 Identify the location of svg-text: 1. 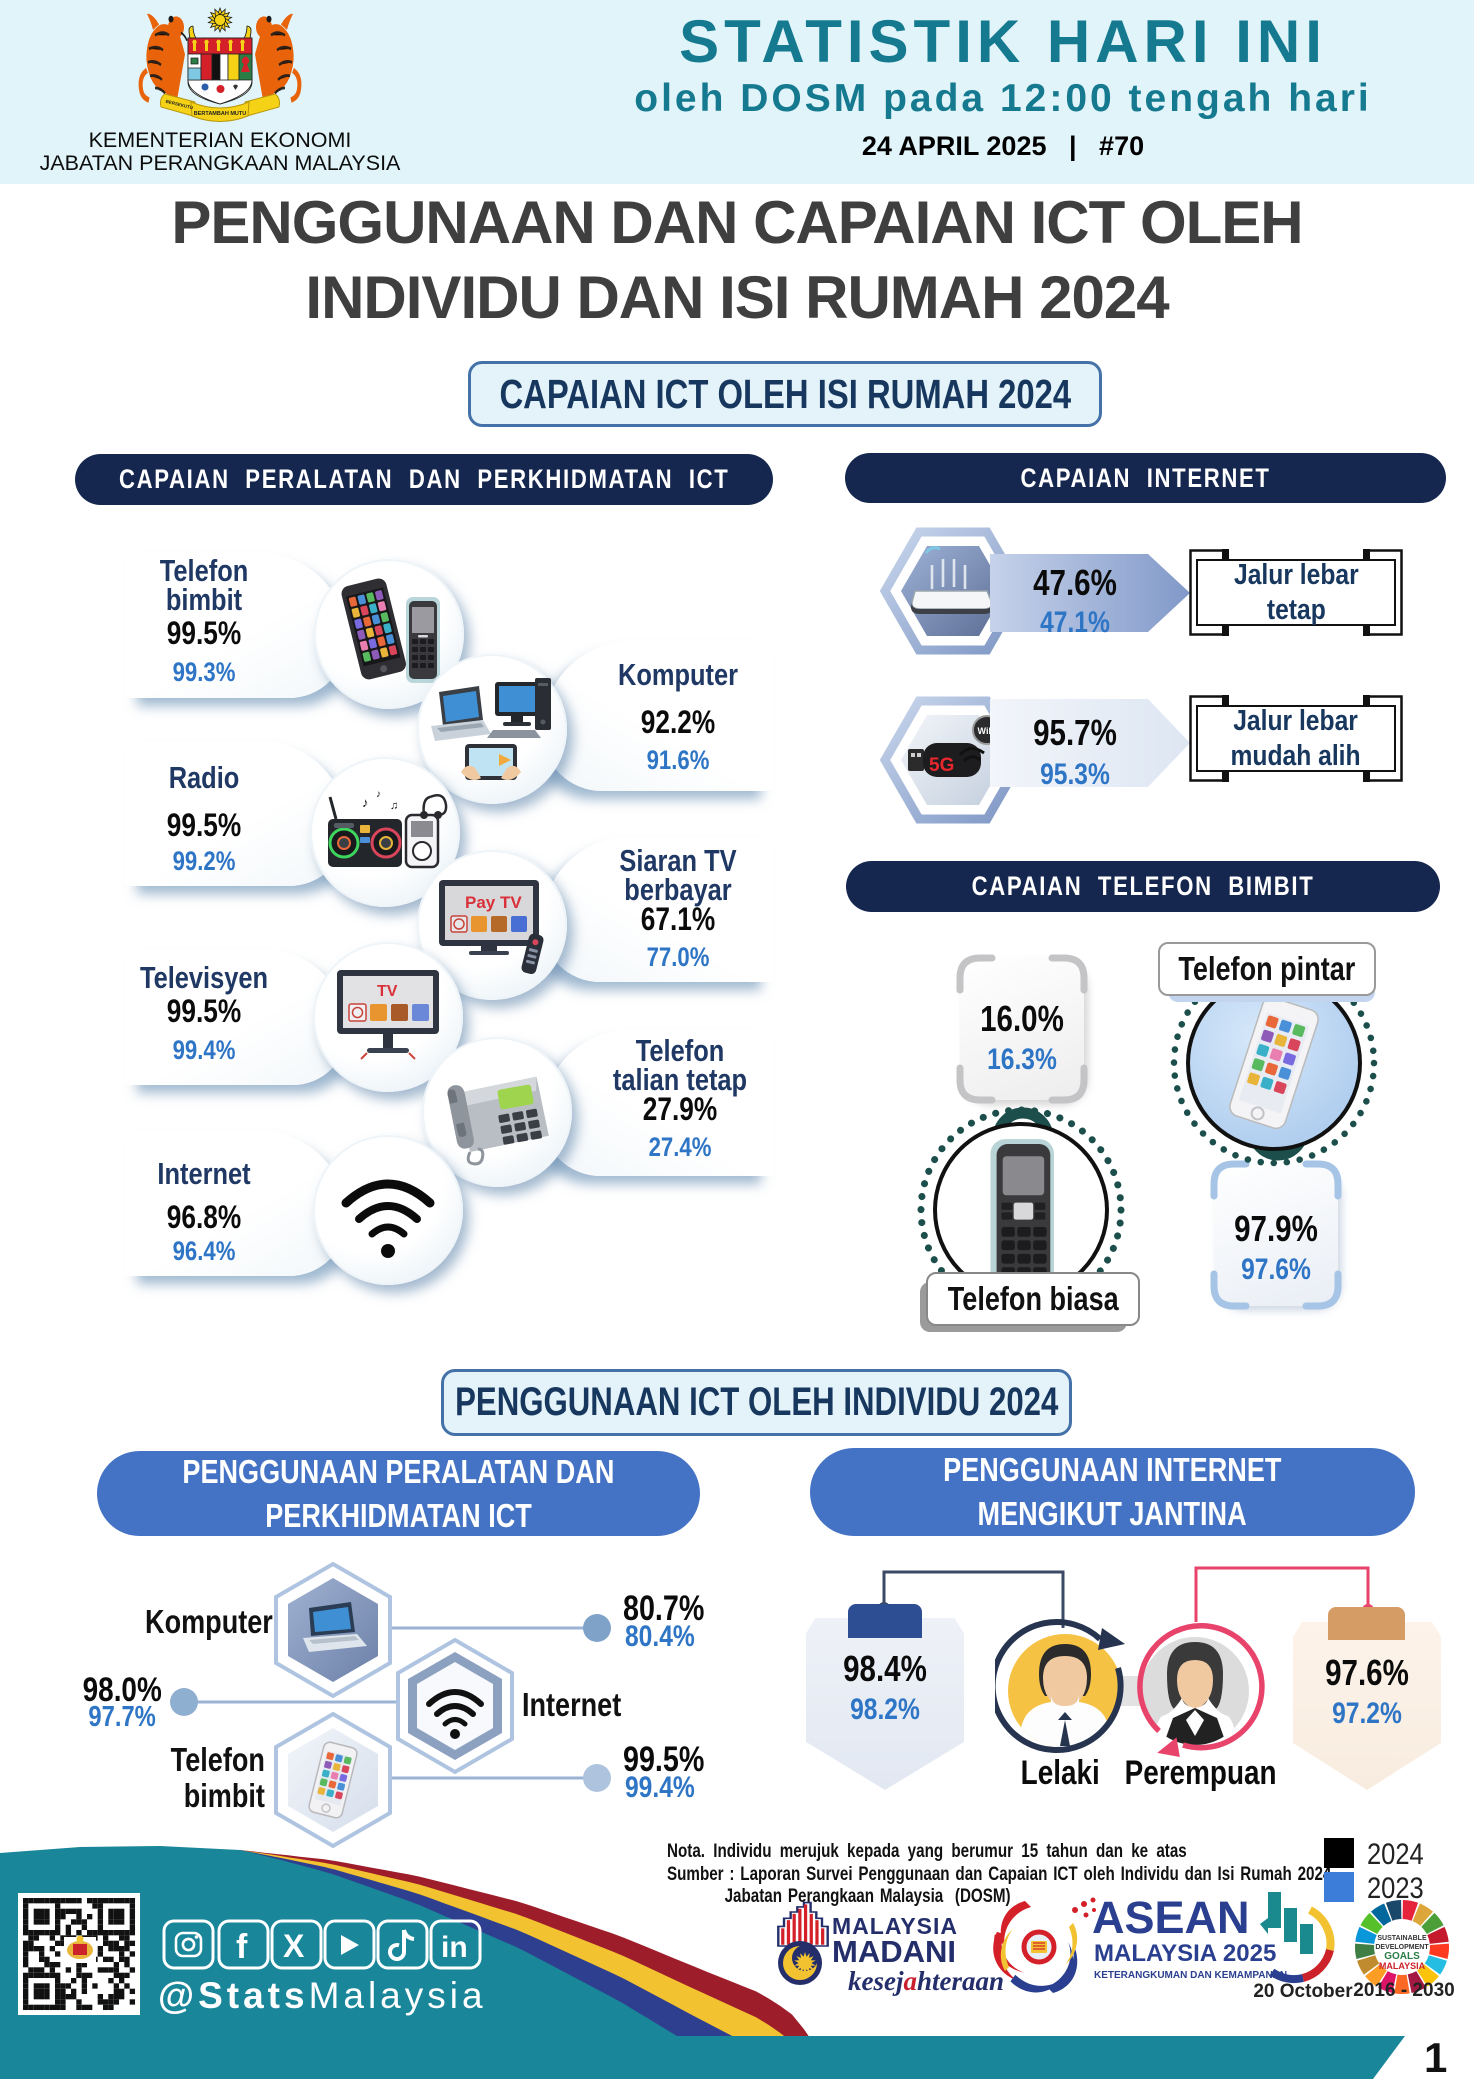
(1435, 2056).